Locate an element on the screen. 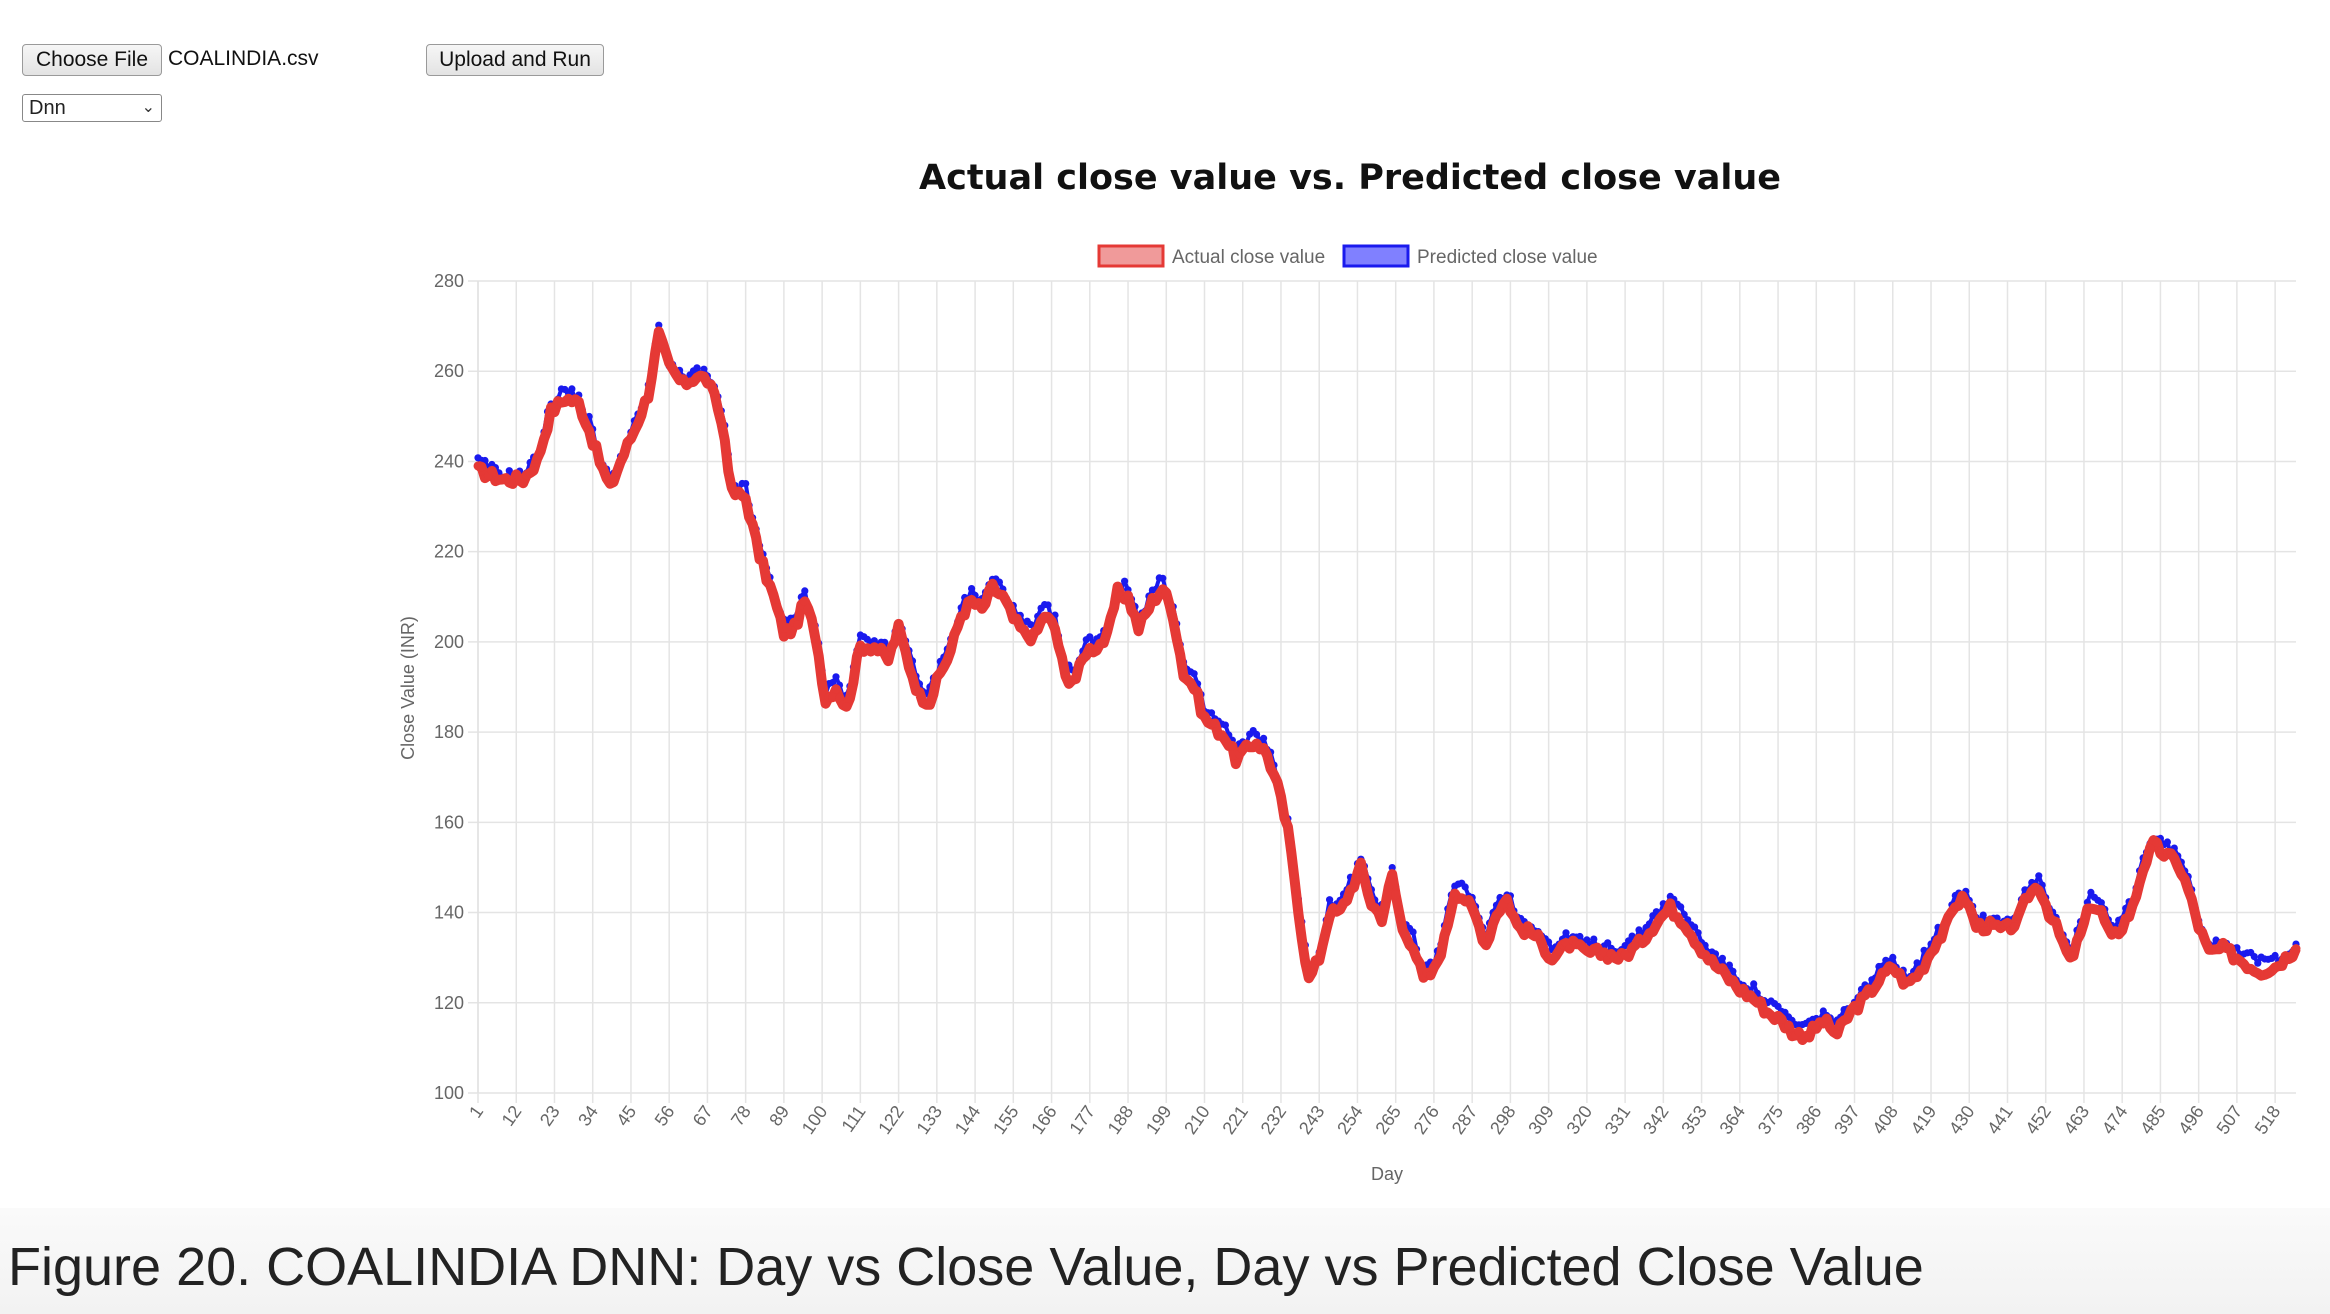 The width and height of the screenshot is (2330, 1314). x-tick-label: 243 is located at coordinates (1312, 1120).